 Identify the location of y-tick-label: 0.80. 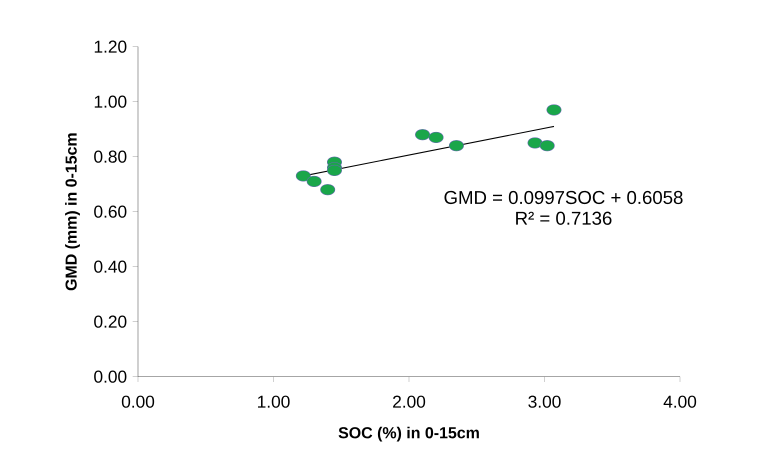
(110, 156).